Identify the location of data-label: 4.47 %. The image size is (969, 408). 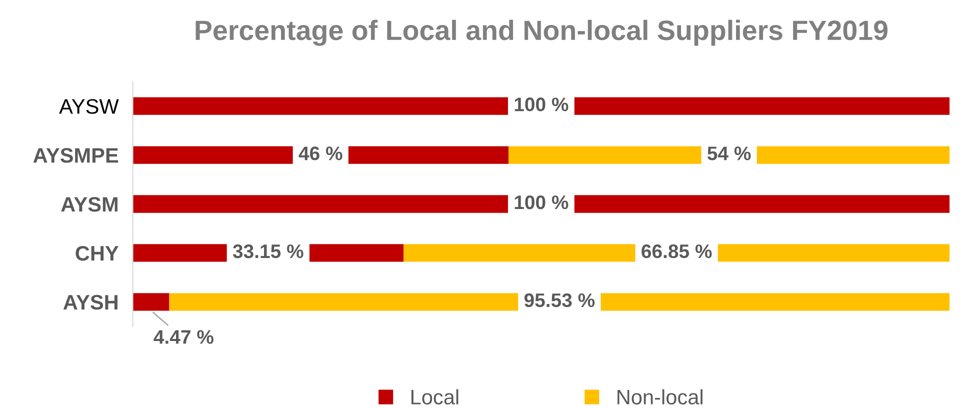
(184, 337).